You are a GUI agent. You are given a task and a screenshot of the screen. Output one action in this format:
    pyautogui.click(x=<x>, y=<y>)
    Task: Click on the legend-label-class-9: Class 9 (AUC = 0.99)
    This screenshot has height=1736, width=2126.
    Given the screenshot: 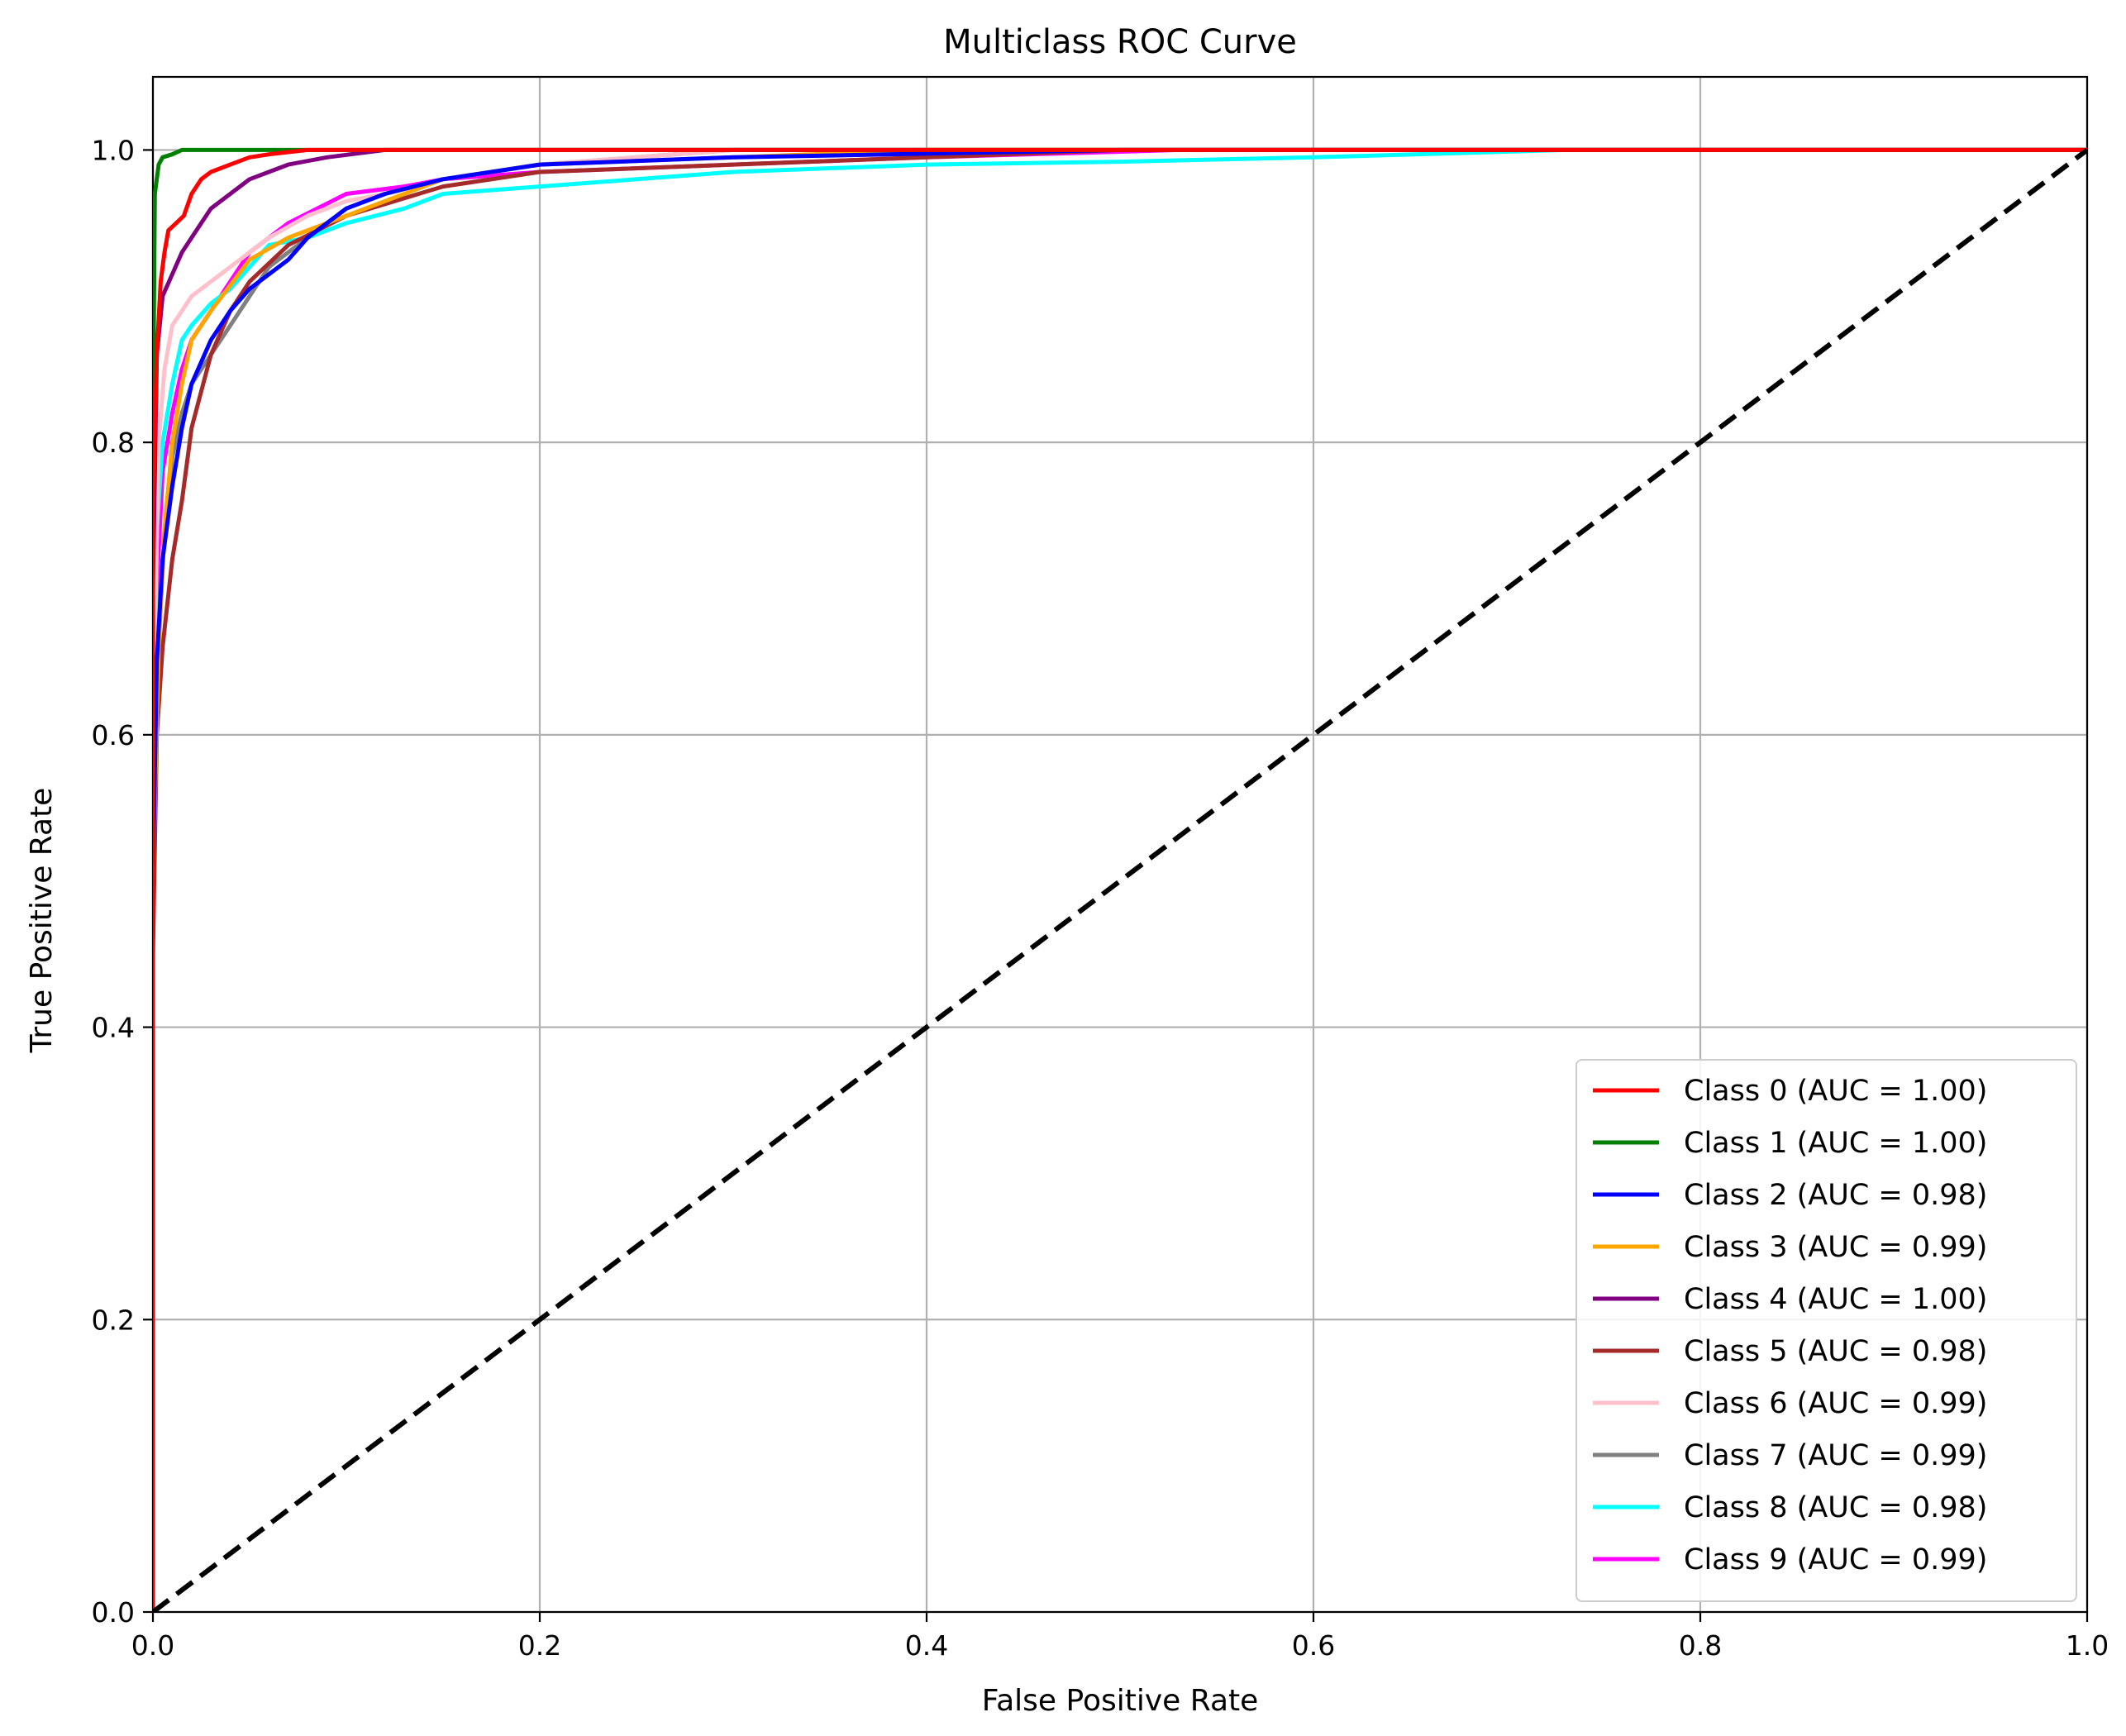 What is the action you would take?
    pyautogui.click(x=1836, y=1559)
    